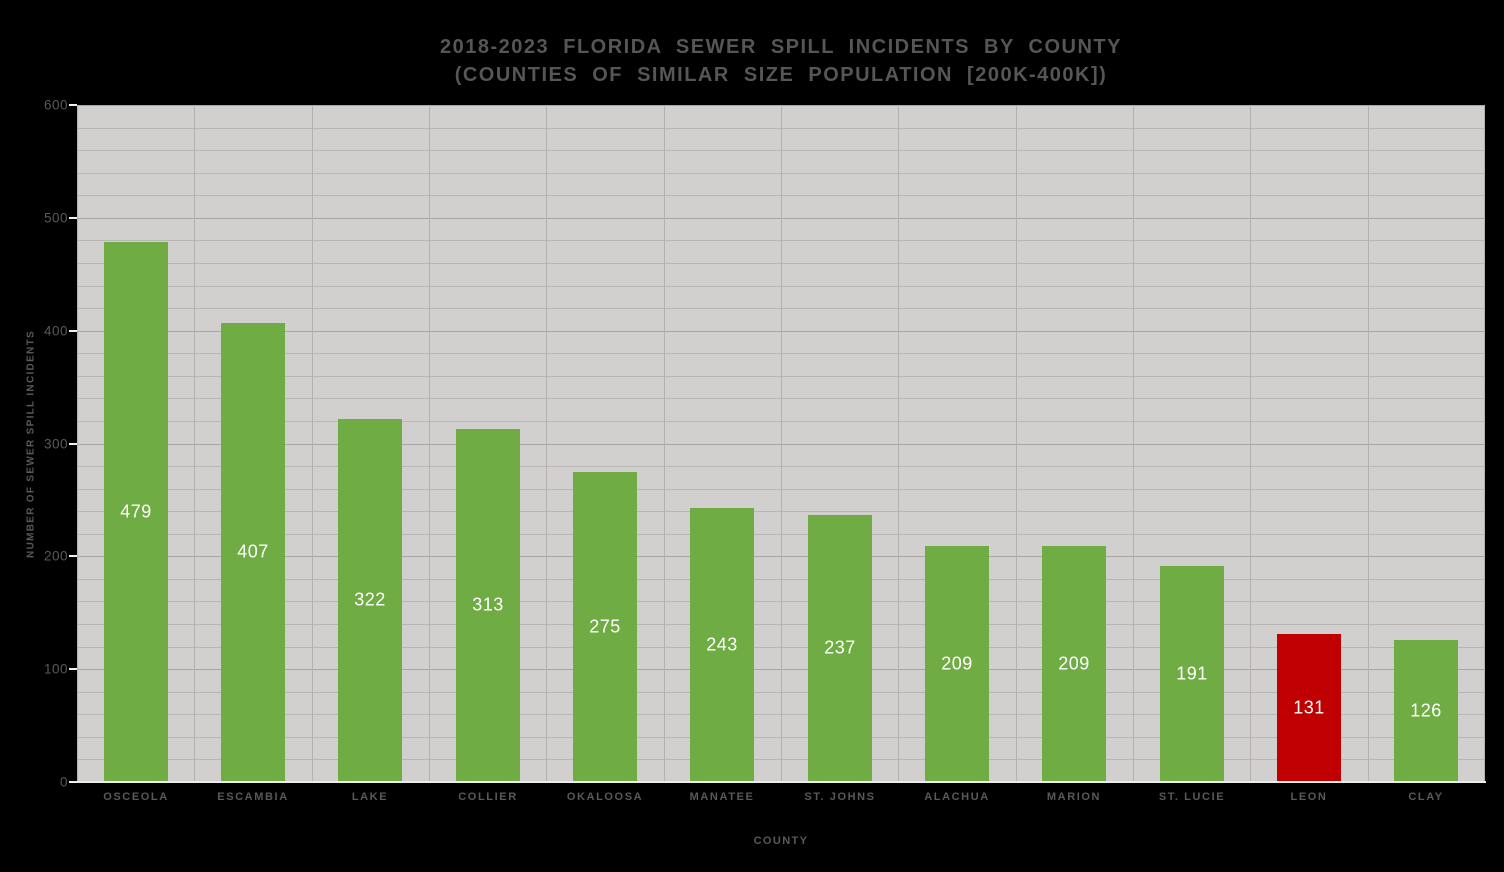  What do you see at coordinates (55, 105) in the screenshot?
I see `y-tick-label: 600` at bounding box center [55, 105].